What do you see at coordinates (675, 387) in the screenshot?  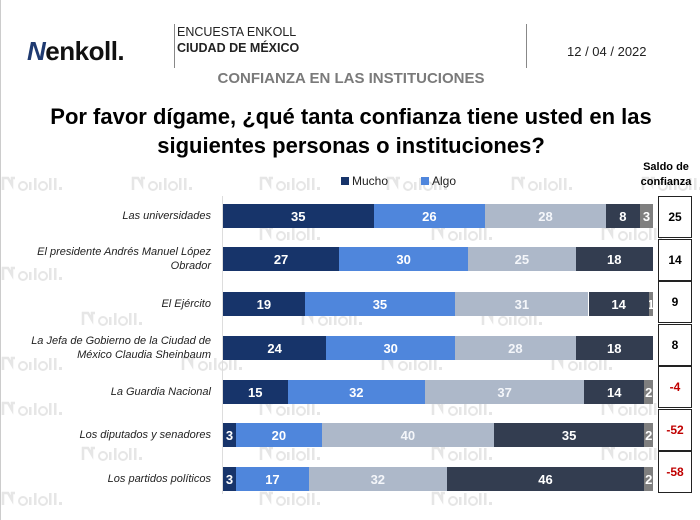 I see `saldo-value: -4` at bounding box center [675, 387].